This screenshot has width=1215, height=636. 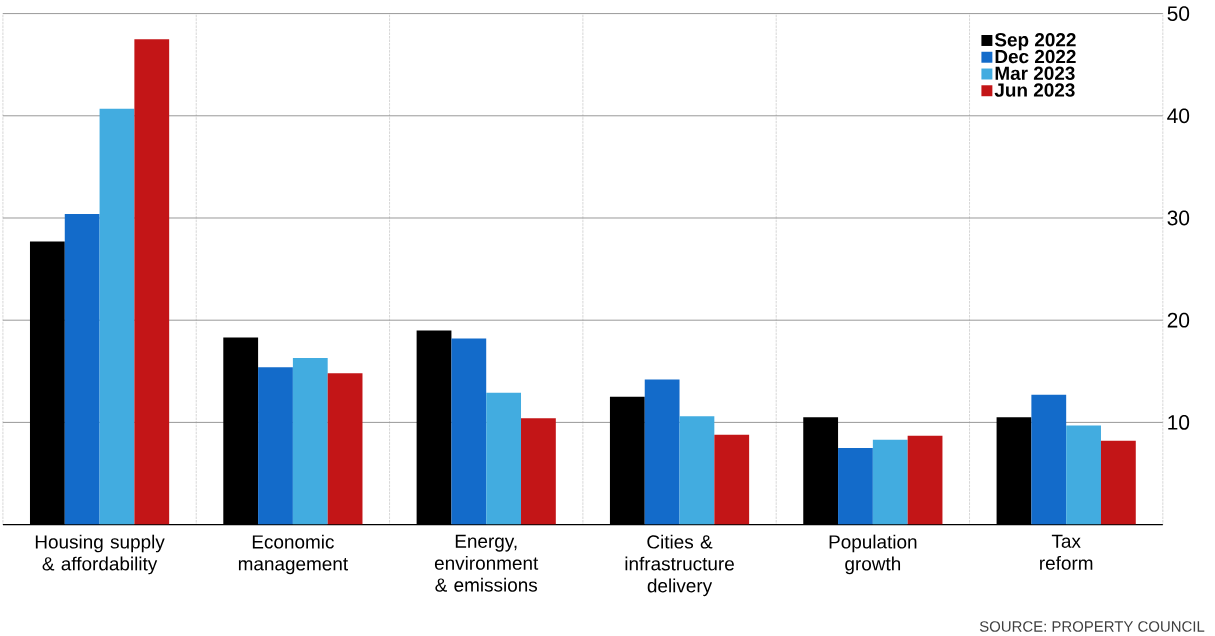 What do you see at coordinates (293, 554) in the screenshot?
I see `x-tick-label: Economic management` at bounding box center [293, 554].